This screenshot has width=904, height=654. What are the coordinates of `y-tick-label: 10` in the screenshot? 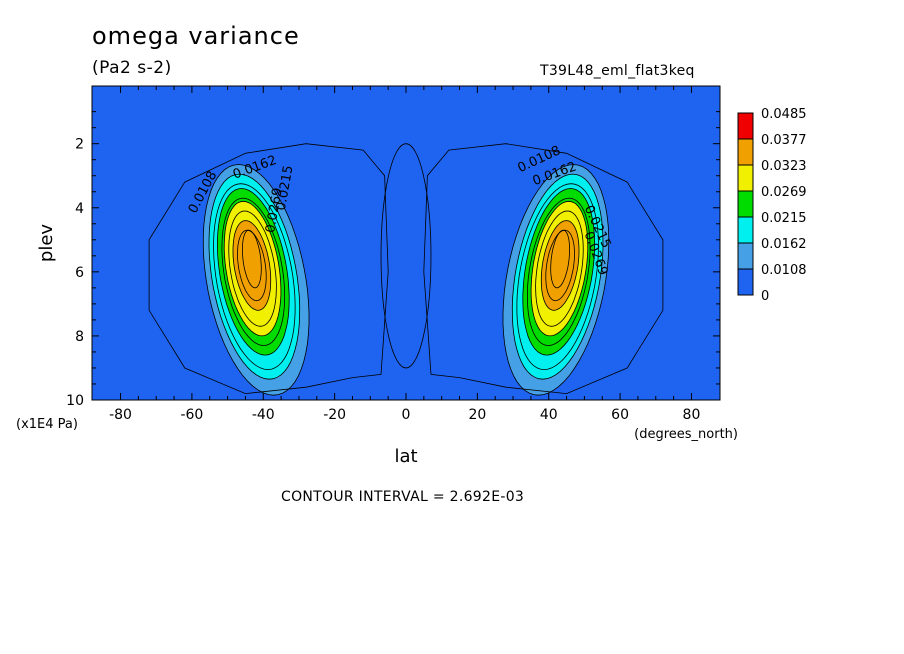 It's located at (75, 401).